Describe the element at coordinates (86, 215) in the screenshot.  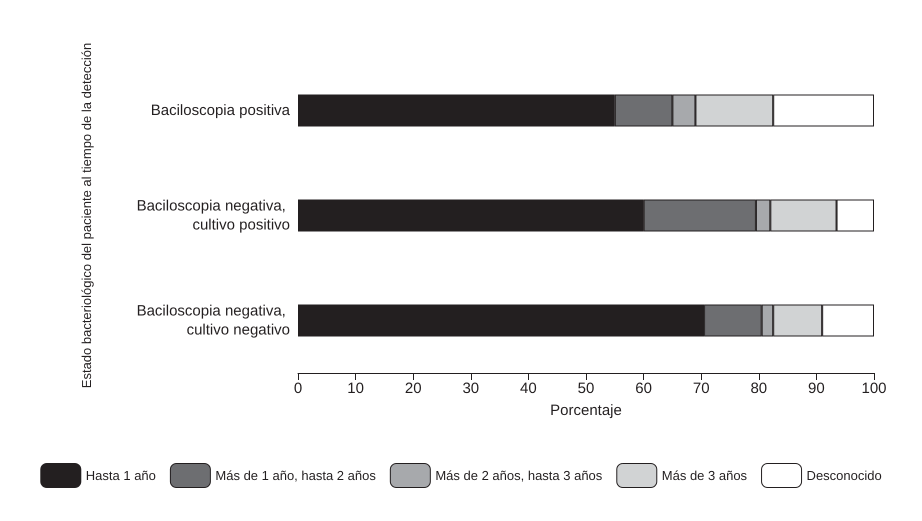
I see `y-axis-title: Estado bacteriológico del paciente al tiempo de la detección` at that location.